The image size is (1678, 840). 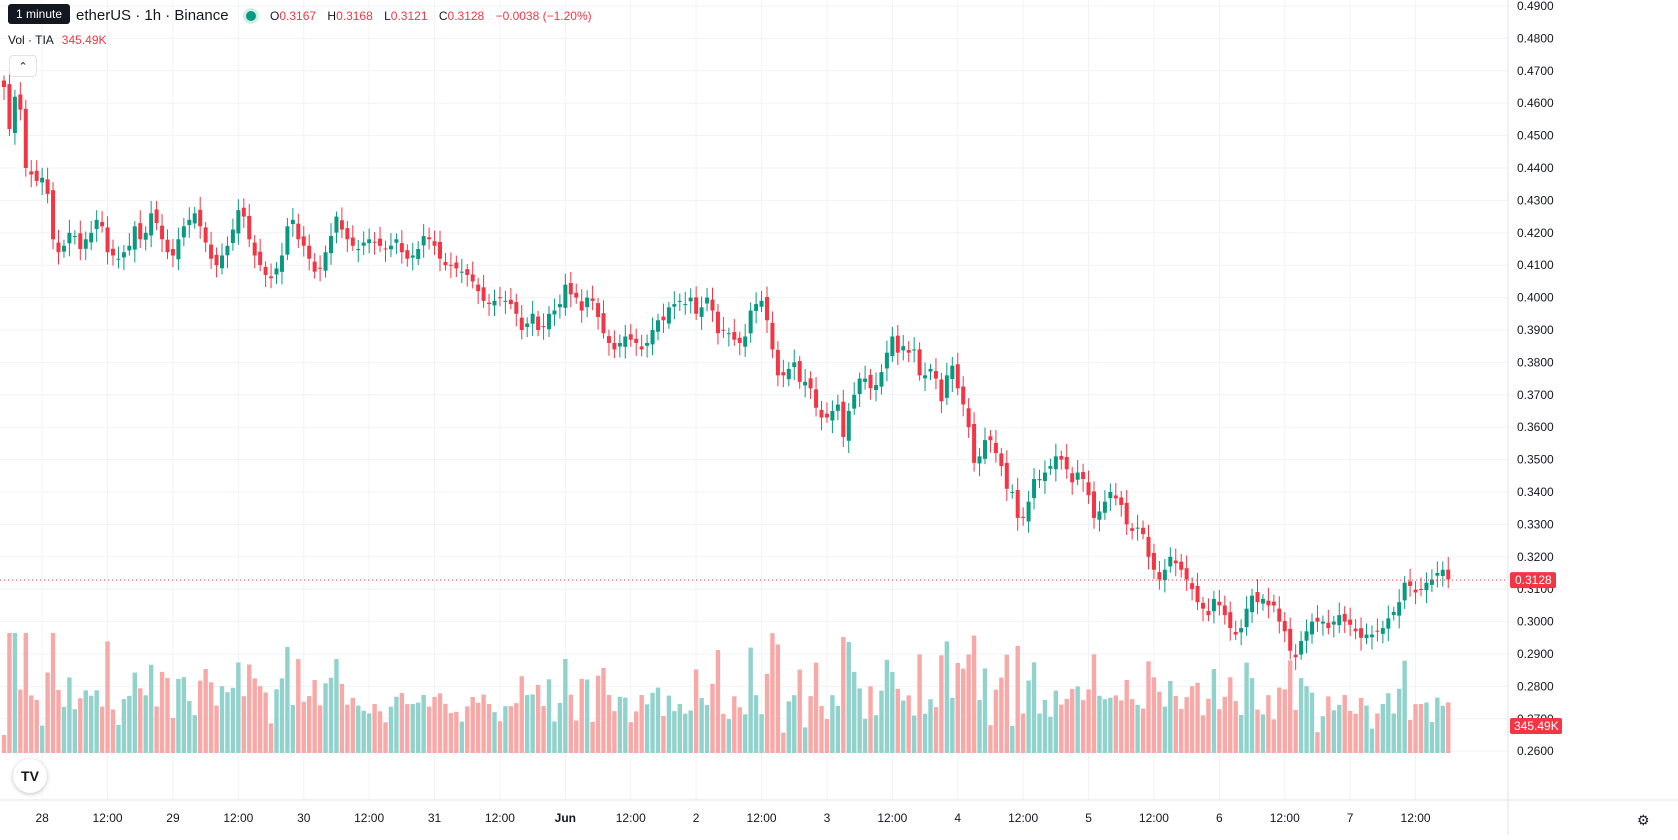 What do you see at coordinates (387, 16) in the screenshot?
I see `low-label: L` at bounding box center [387, 16].